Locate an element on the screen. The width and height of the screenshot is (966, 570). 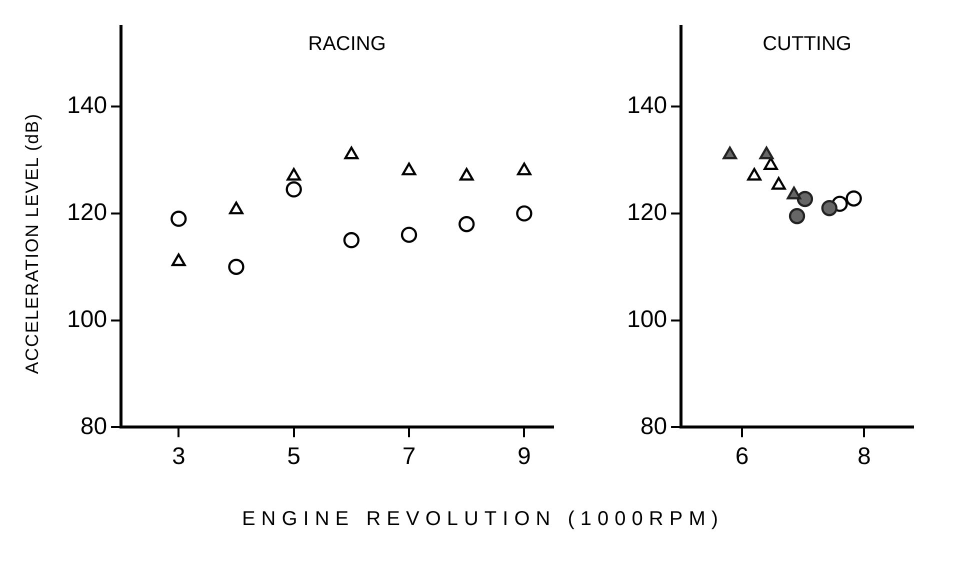
x-axis-title: ENGINE REVOLUTION (1000RPM) is located at coordinates (483, 519).